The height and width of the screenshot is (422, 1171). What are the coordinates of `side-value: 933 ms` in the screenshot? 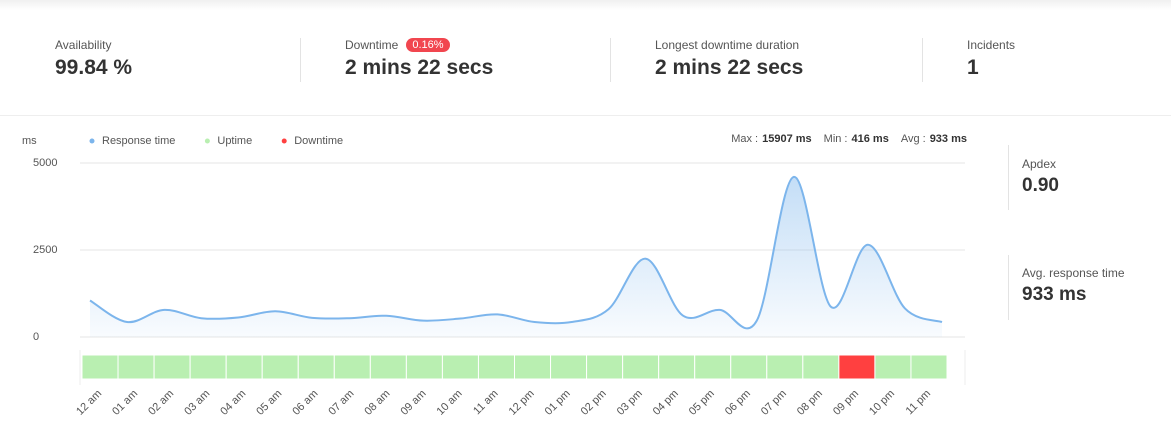 It's located at (1054, 294).